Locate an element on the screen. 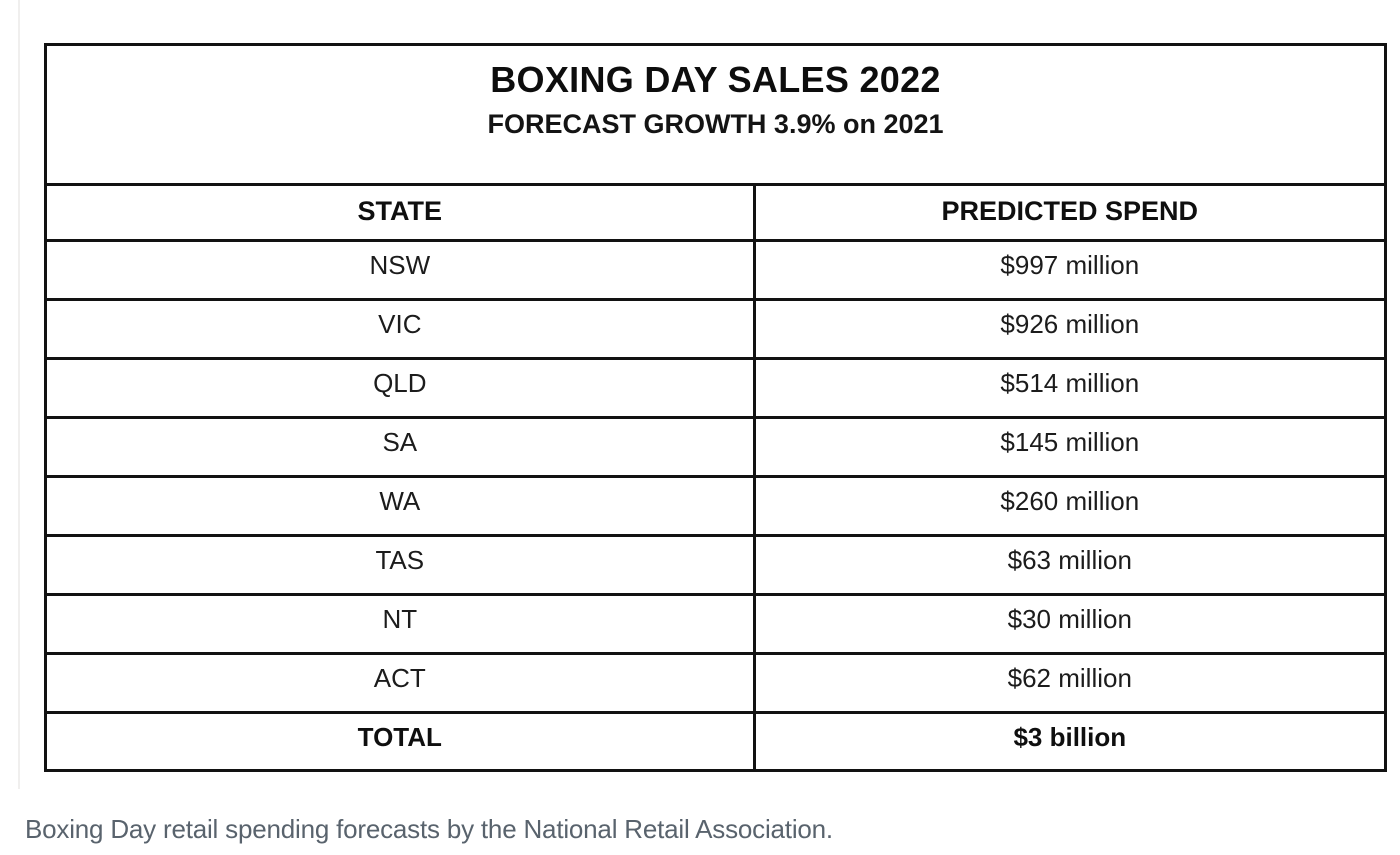  spend-cell: $62 million is located at coordinates (1069, 678).